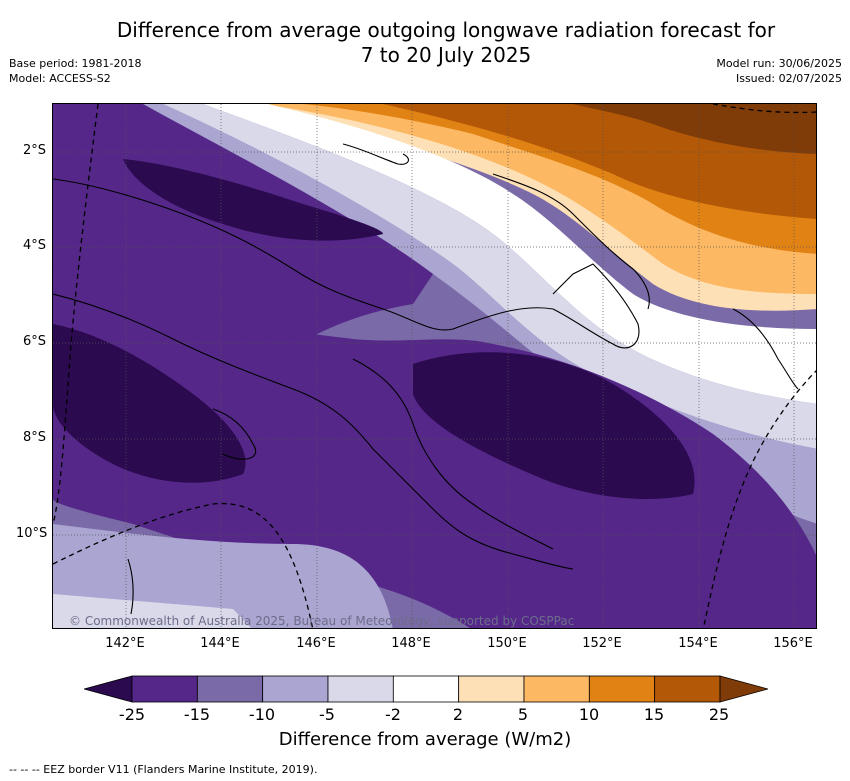 The width and height of the screenshot is (850, 781). What do you see at coordinates (554, 425) in the screenshot?
I see `contour-negative-25-east` at bounding box center [554, 425].